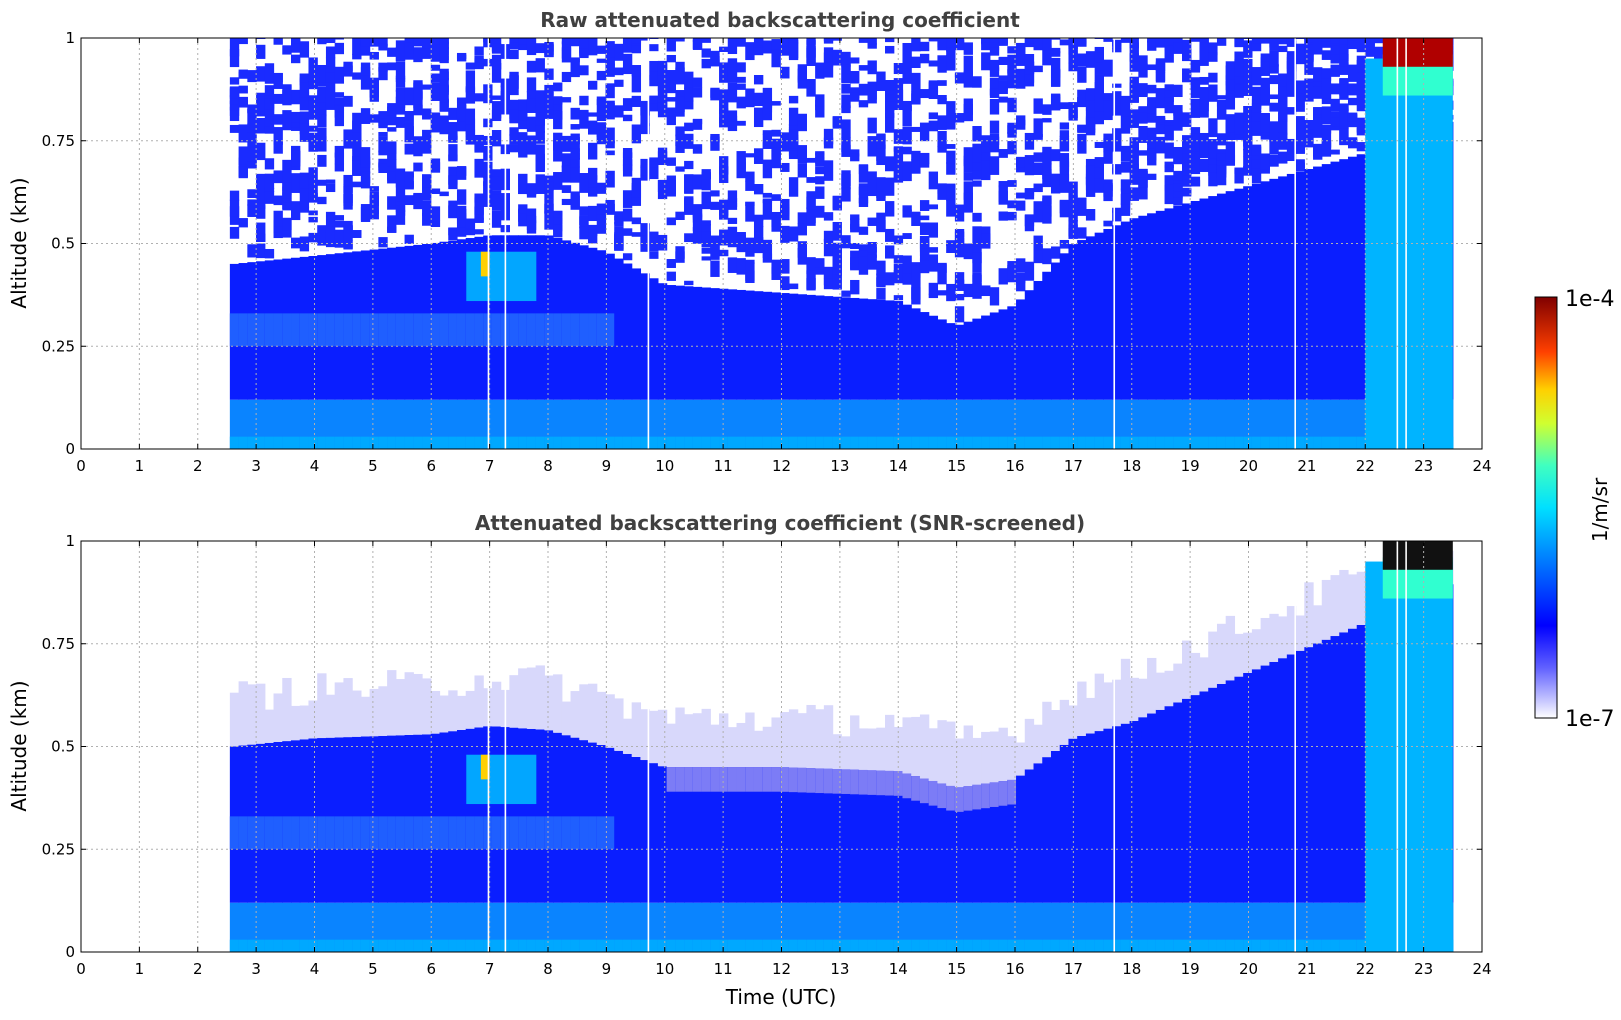 Image resolution: width=1621 pixels, height=1020 pixels. I want to click on snr-data-gap, so click(1114, 746).